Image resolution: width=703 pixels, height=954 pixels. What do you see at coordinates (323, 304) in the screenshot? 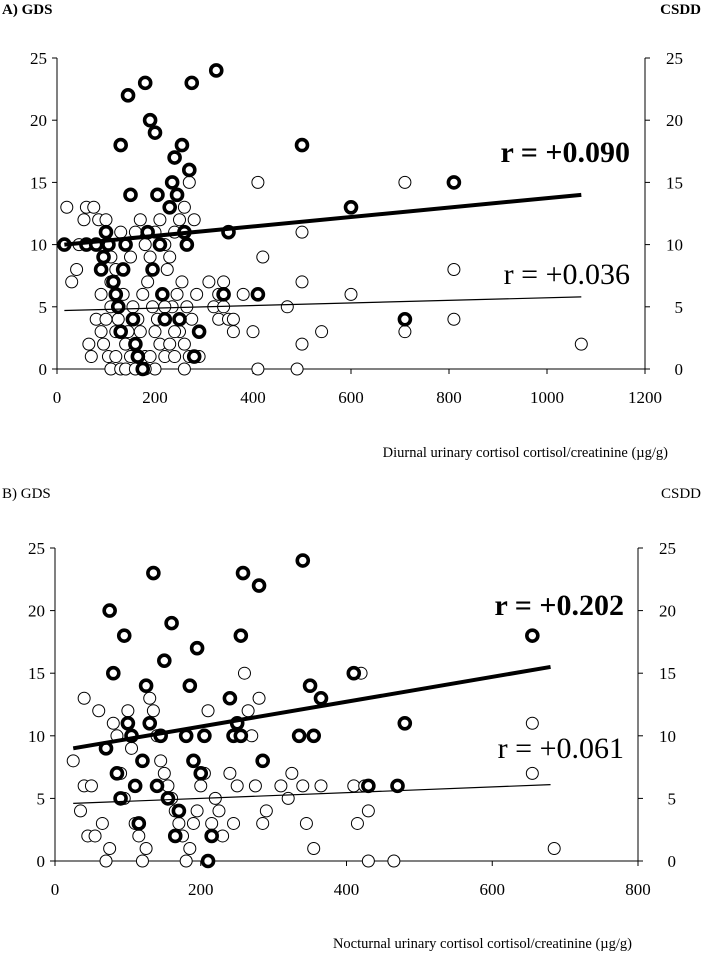
I see `panel-a-trendline-thin` at bounding box center [323, 304].